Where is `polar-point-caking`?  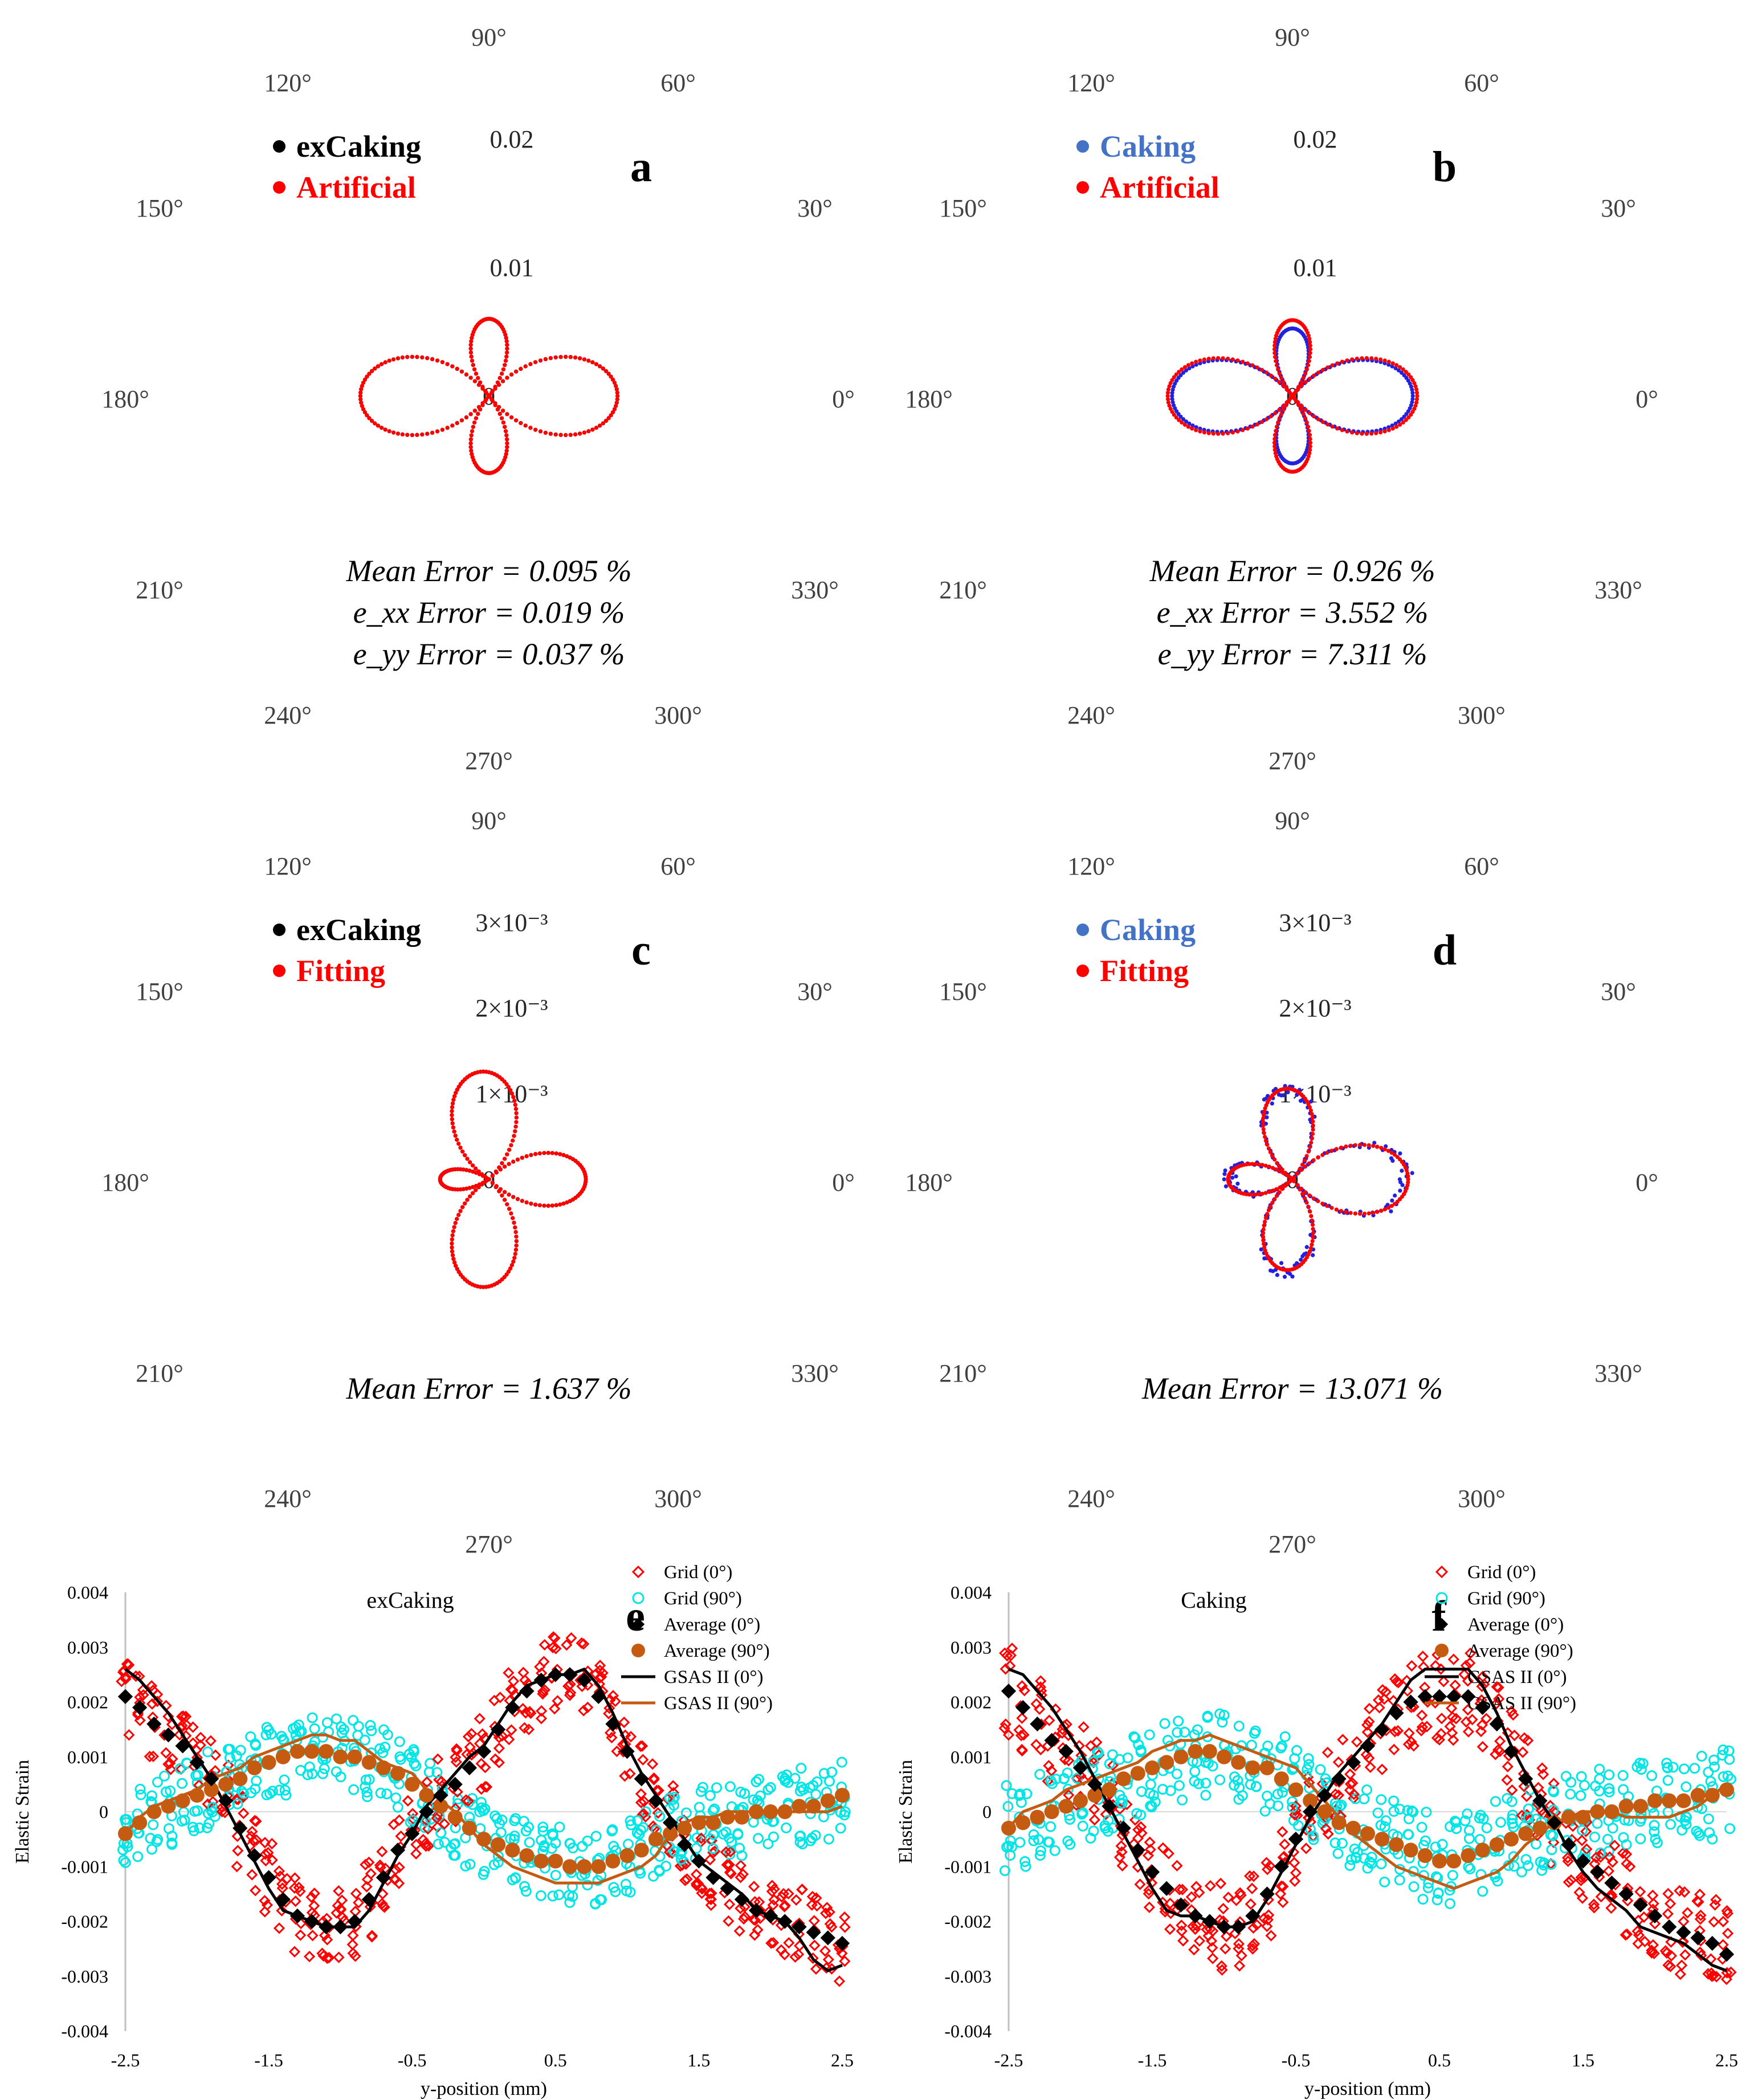
polar-point-caking is located at coordinates (1267, 1117).